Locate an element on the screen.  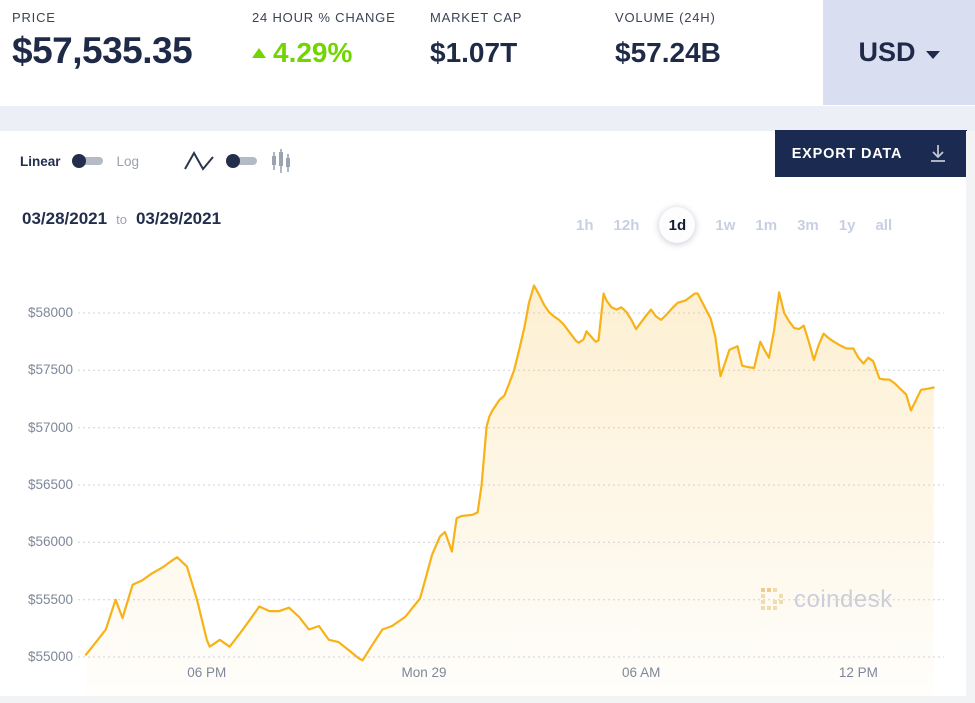
range-button-3m: 3m is located at coordinates (808, 225).